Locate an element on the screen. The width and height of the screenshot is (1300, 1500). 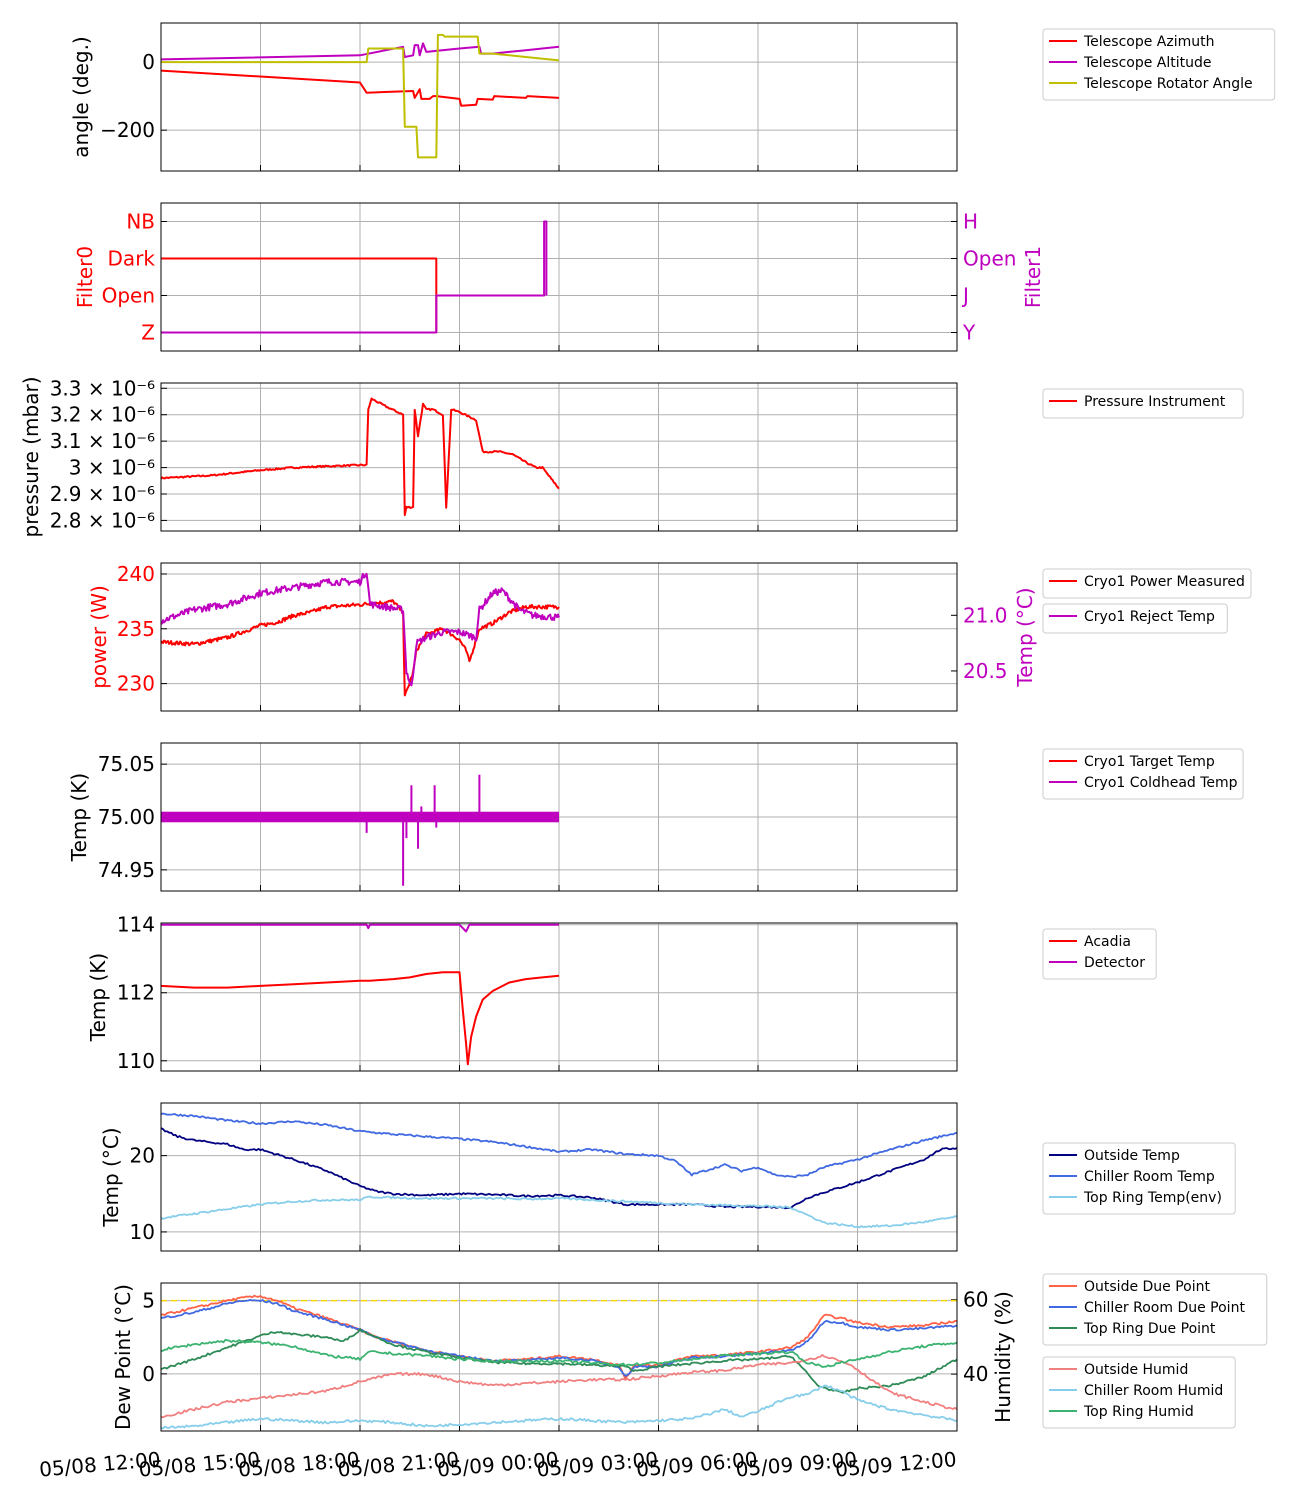
y-tick-label: Dark is located at coordinates (132, 259).